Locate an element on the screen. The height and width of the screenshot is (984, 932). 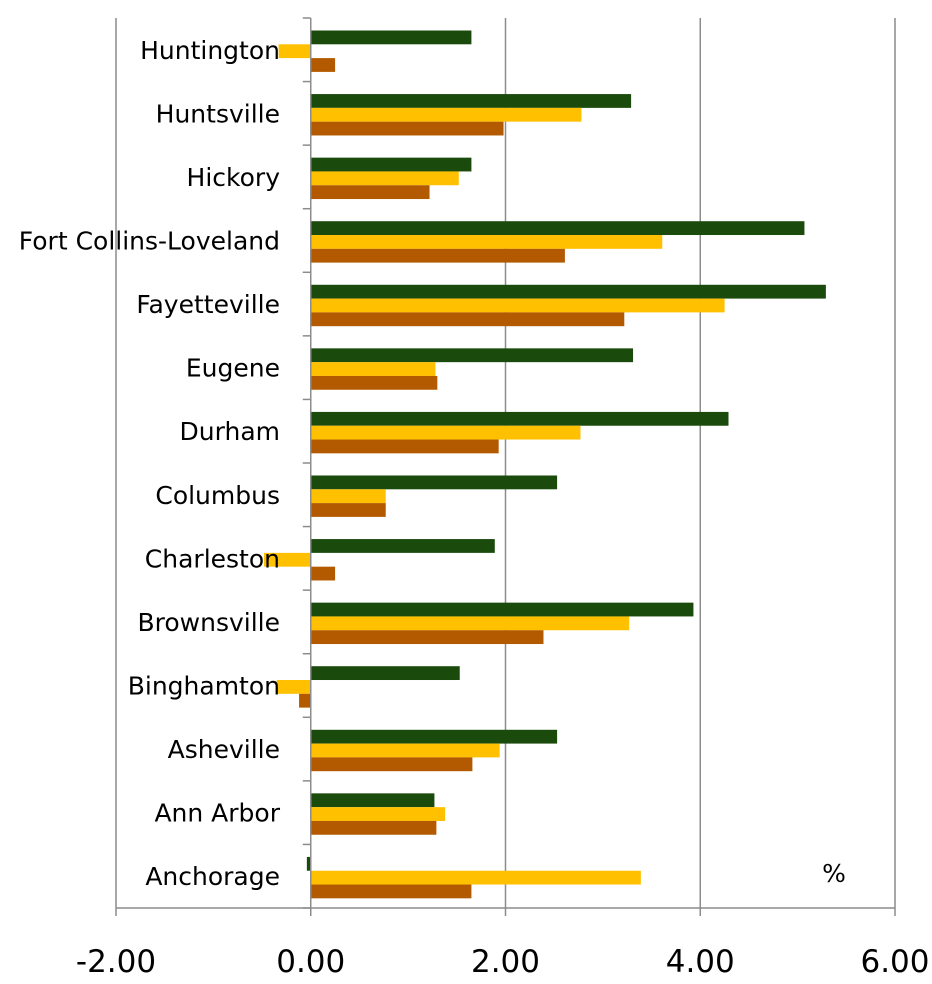
category-label: Asheville is located at coordinates (224, 749).